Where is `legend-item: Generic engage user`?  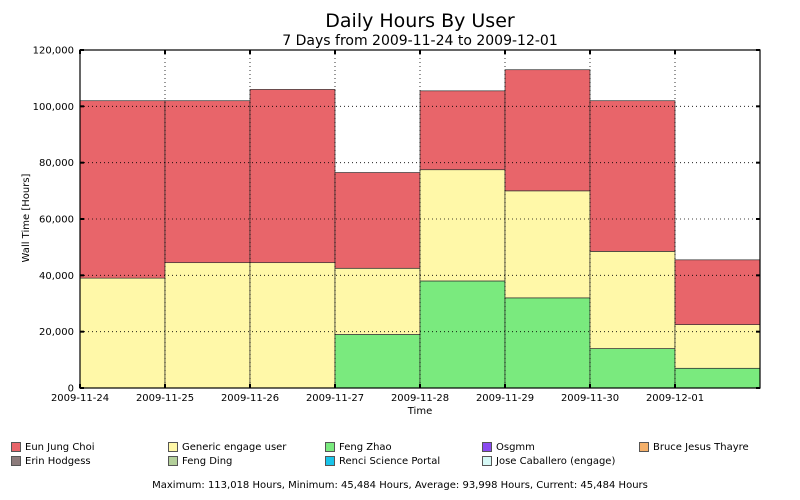 legend-item: Generic engage user is located at coordinates (246, 447).